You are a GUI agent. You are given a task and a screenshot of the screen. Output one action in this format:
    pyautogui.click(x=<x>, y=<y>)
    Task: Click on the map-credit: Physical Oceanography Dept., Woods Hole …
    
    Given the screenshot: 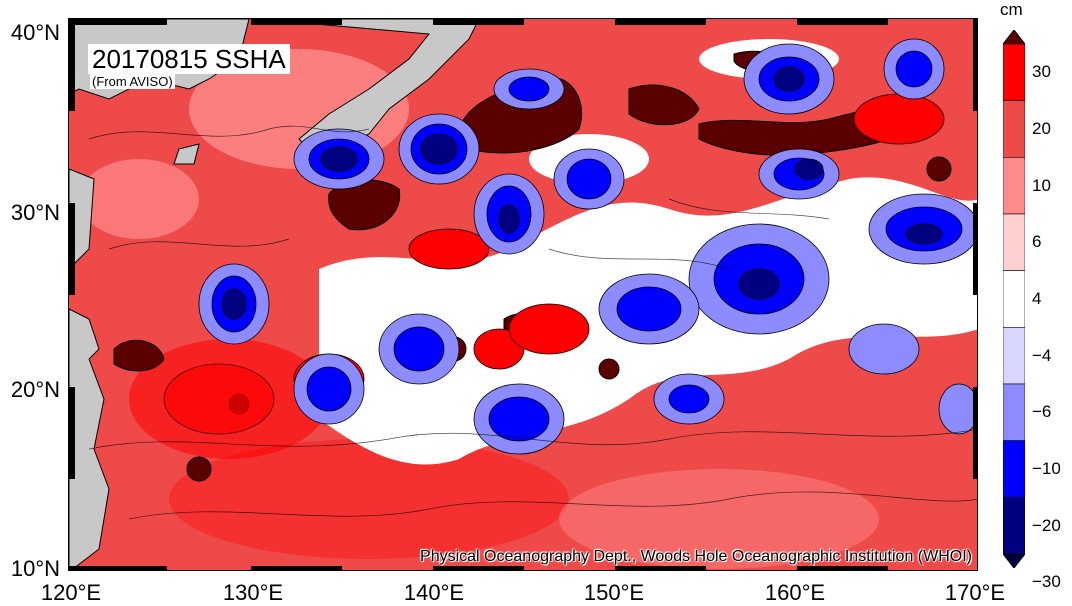 What is the action you would take?
    pyautogui.click(x=696, y=556)
    